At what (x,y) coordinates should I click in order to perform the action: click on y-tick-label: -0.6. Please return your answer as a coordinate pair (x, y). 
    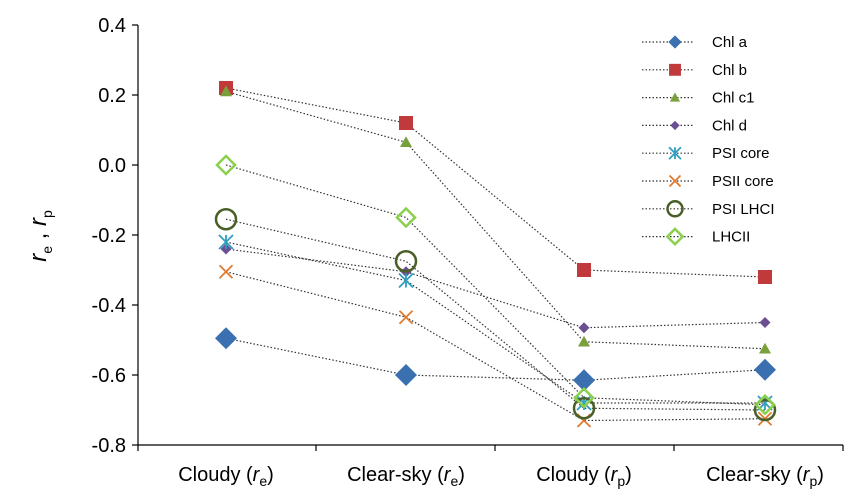
    Looking at the image, I should click on (109, 376).